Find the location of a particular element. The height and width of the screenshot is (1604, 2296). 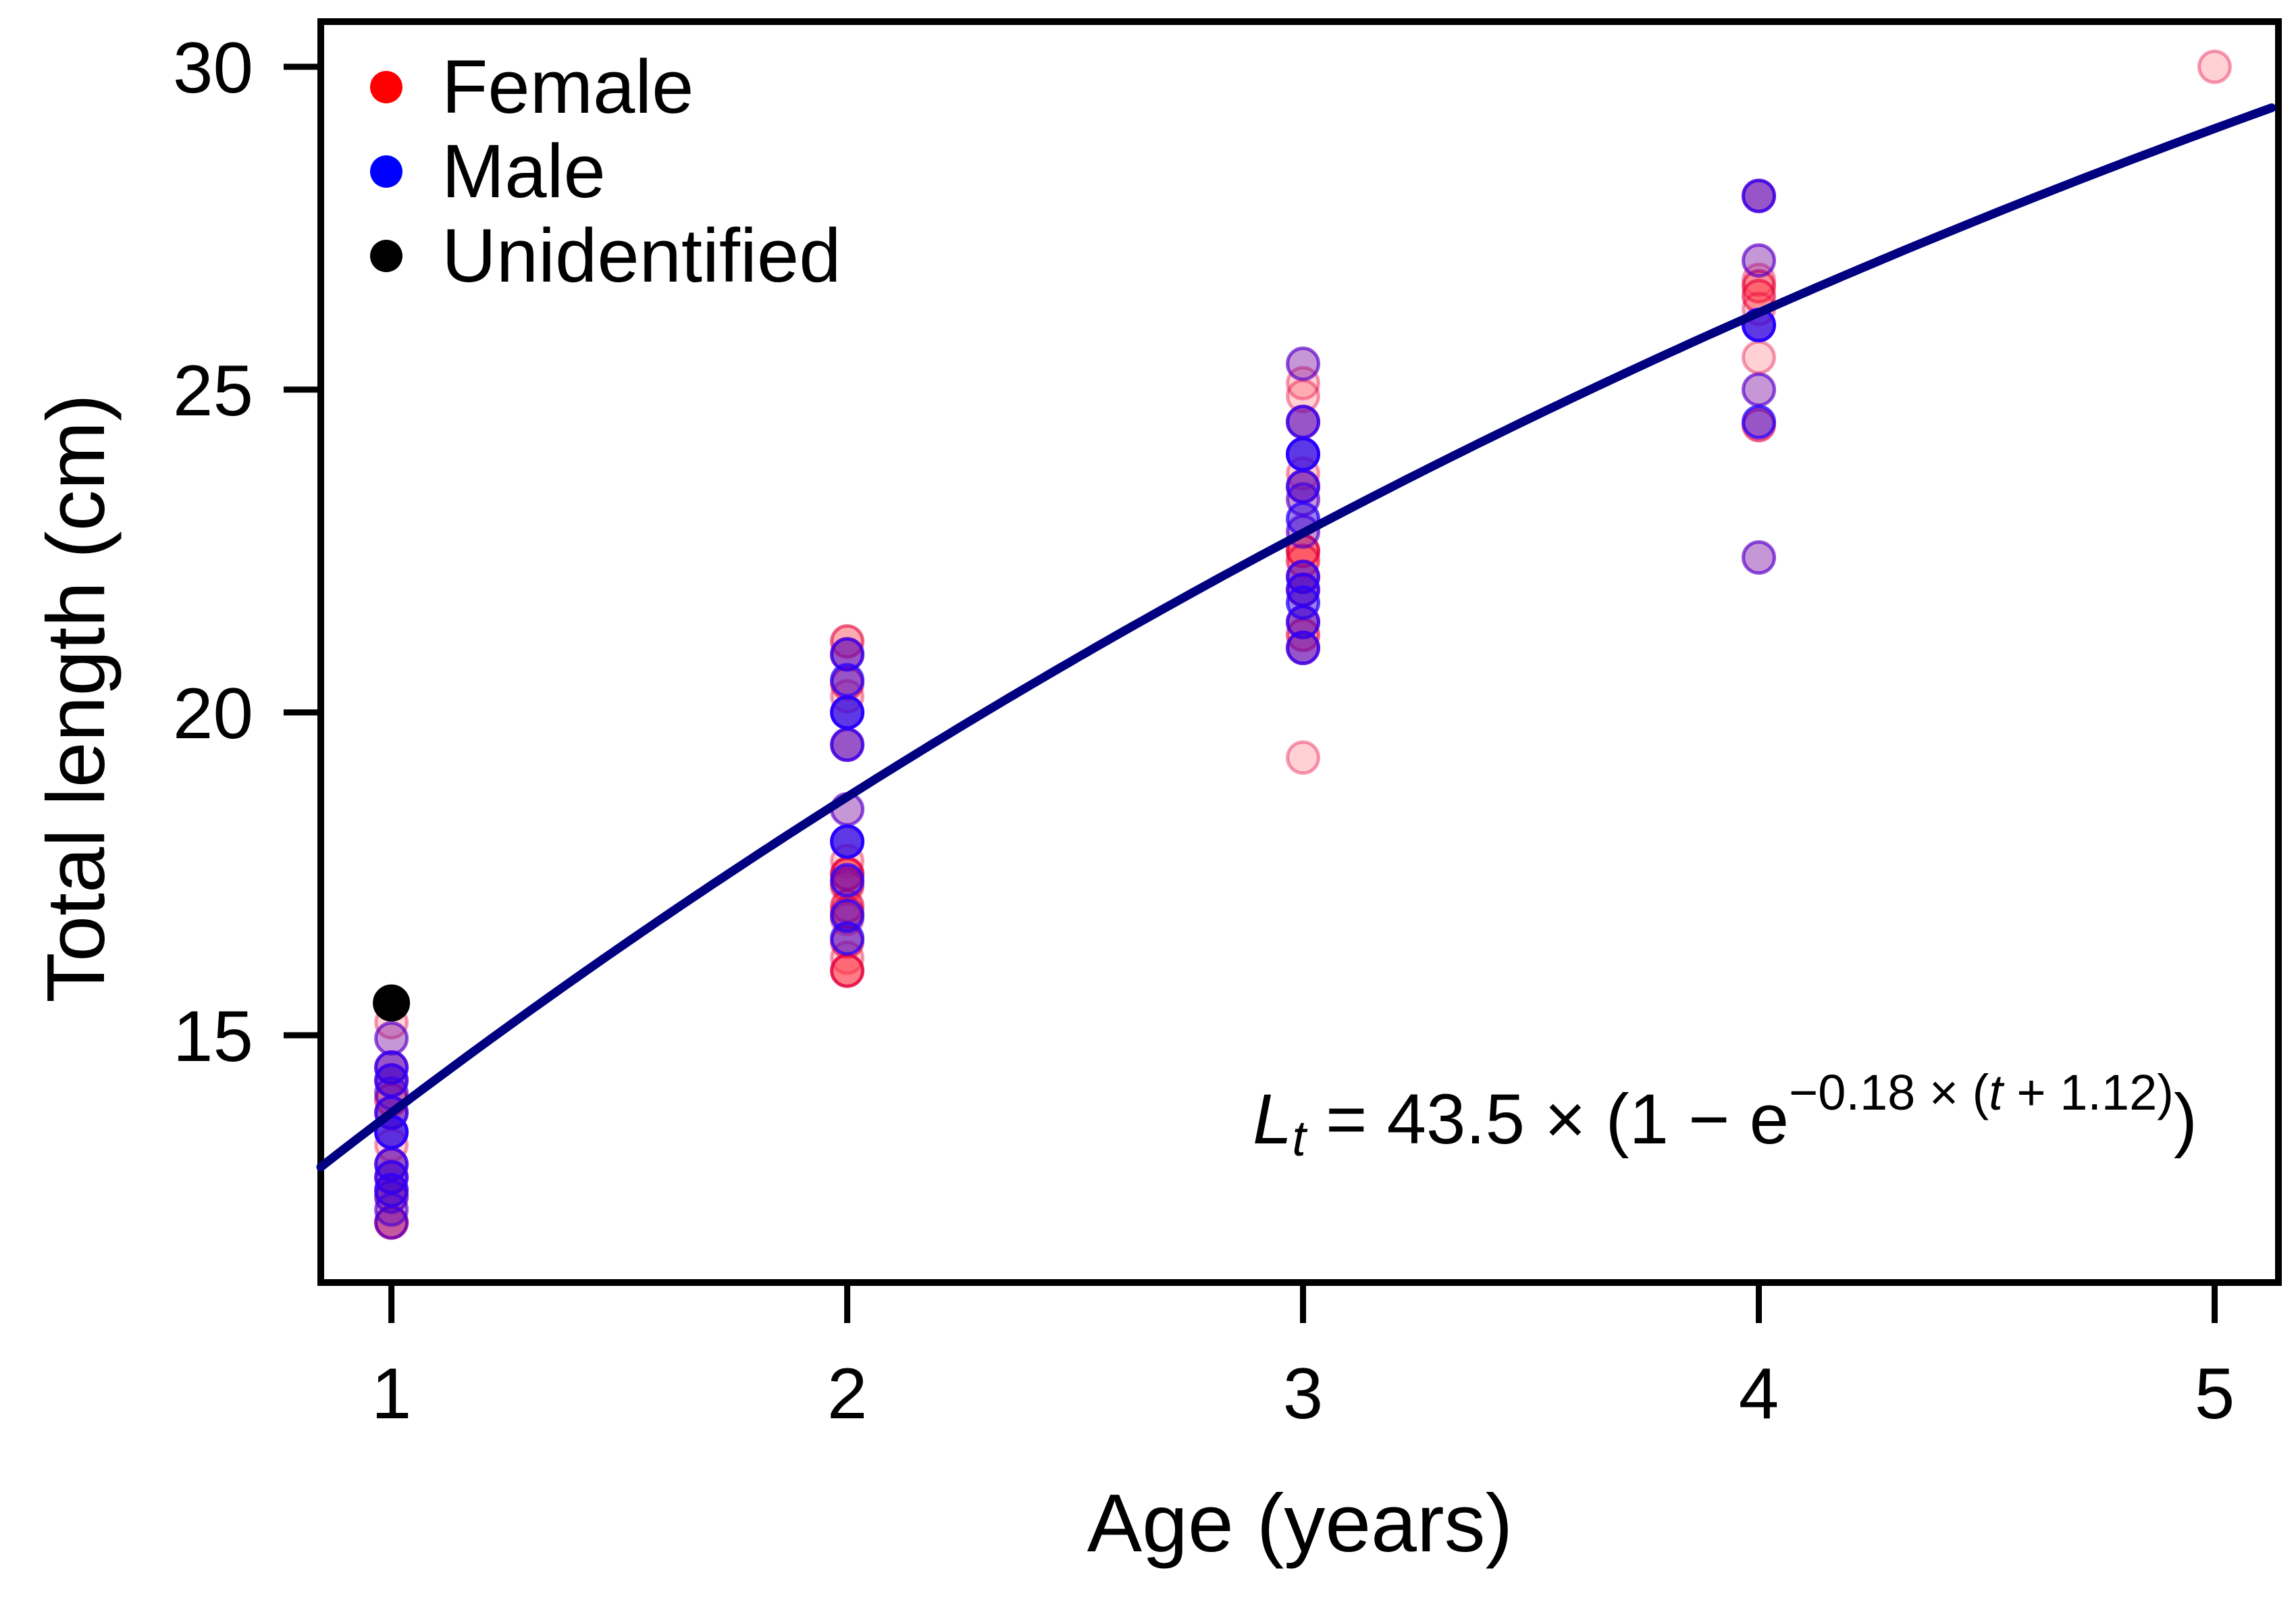

legend-label: Unidentified is located at coordinates (641, 255).